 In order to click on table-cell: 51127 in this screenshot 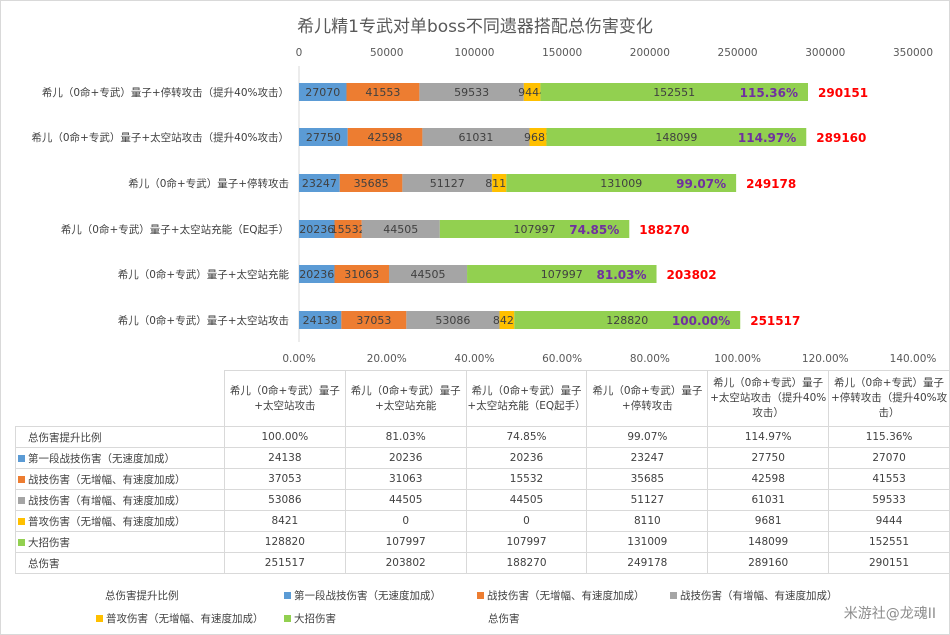, I will do `click(647, 500)`.